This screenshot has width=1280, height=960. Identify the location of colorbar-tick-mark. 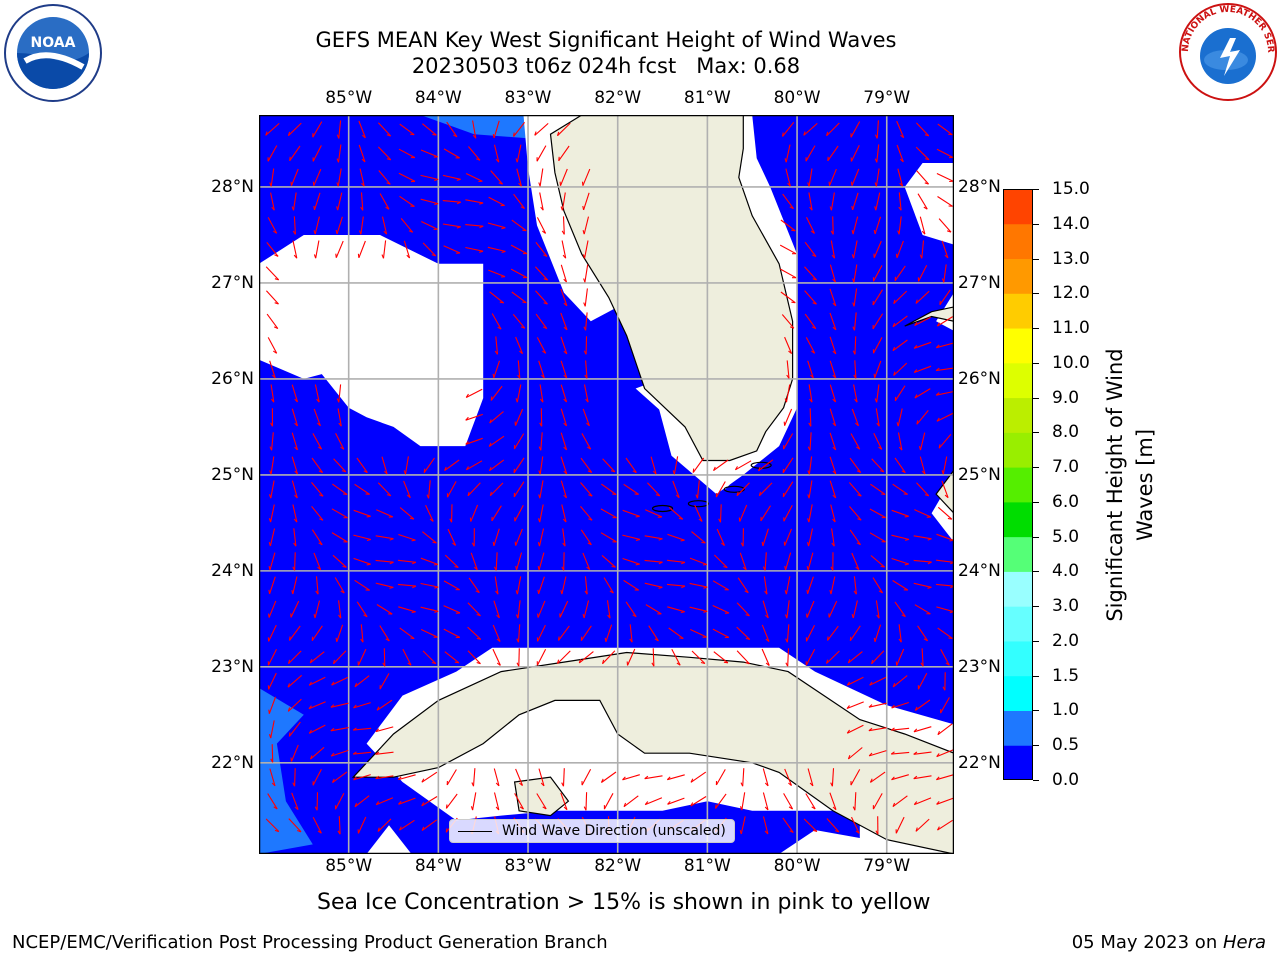
(1036, 363).